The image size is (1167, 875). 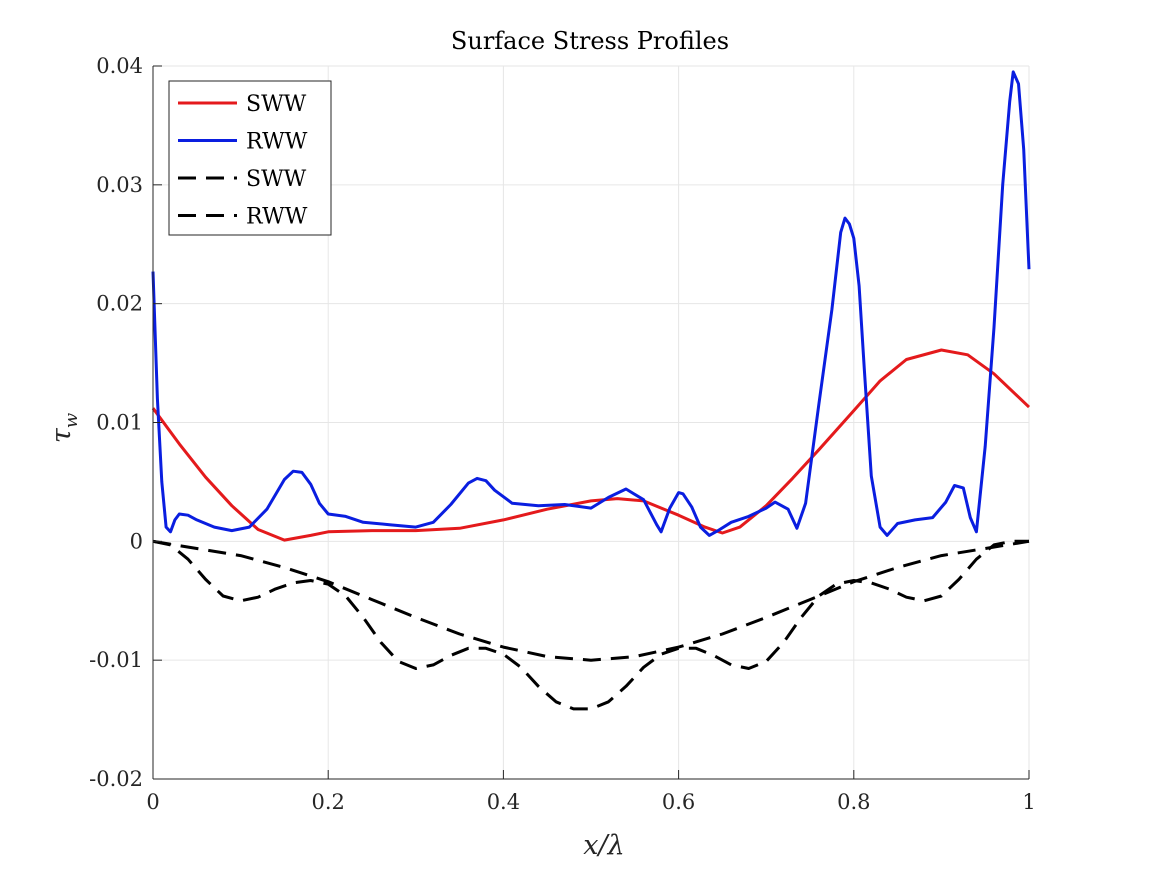 I want to click on y-axis-label-subscript: w, so click(x=71, y=420).